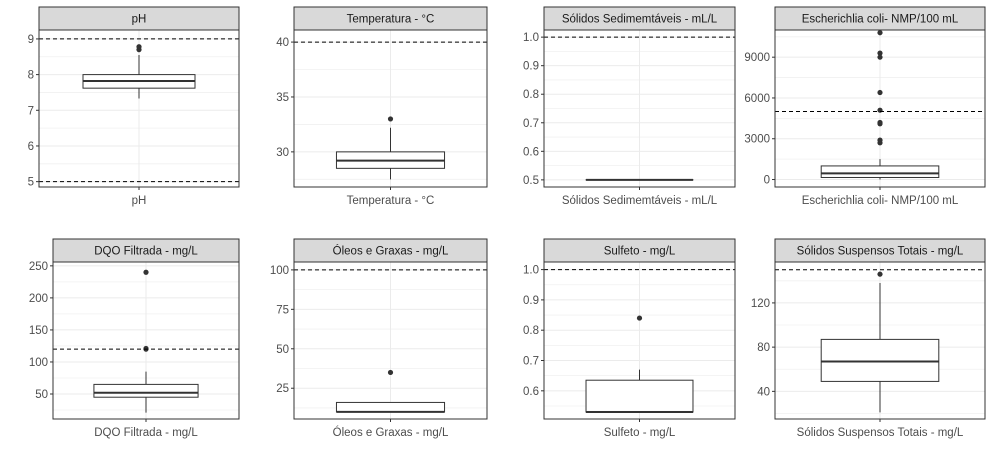 This screenshot has width=991, height=464. I want to click on y-tick-label: 9000, so click(757, 58).